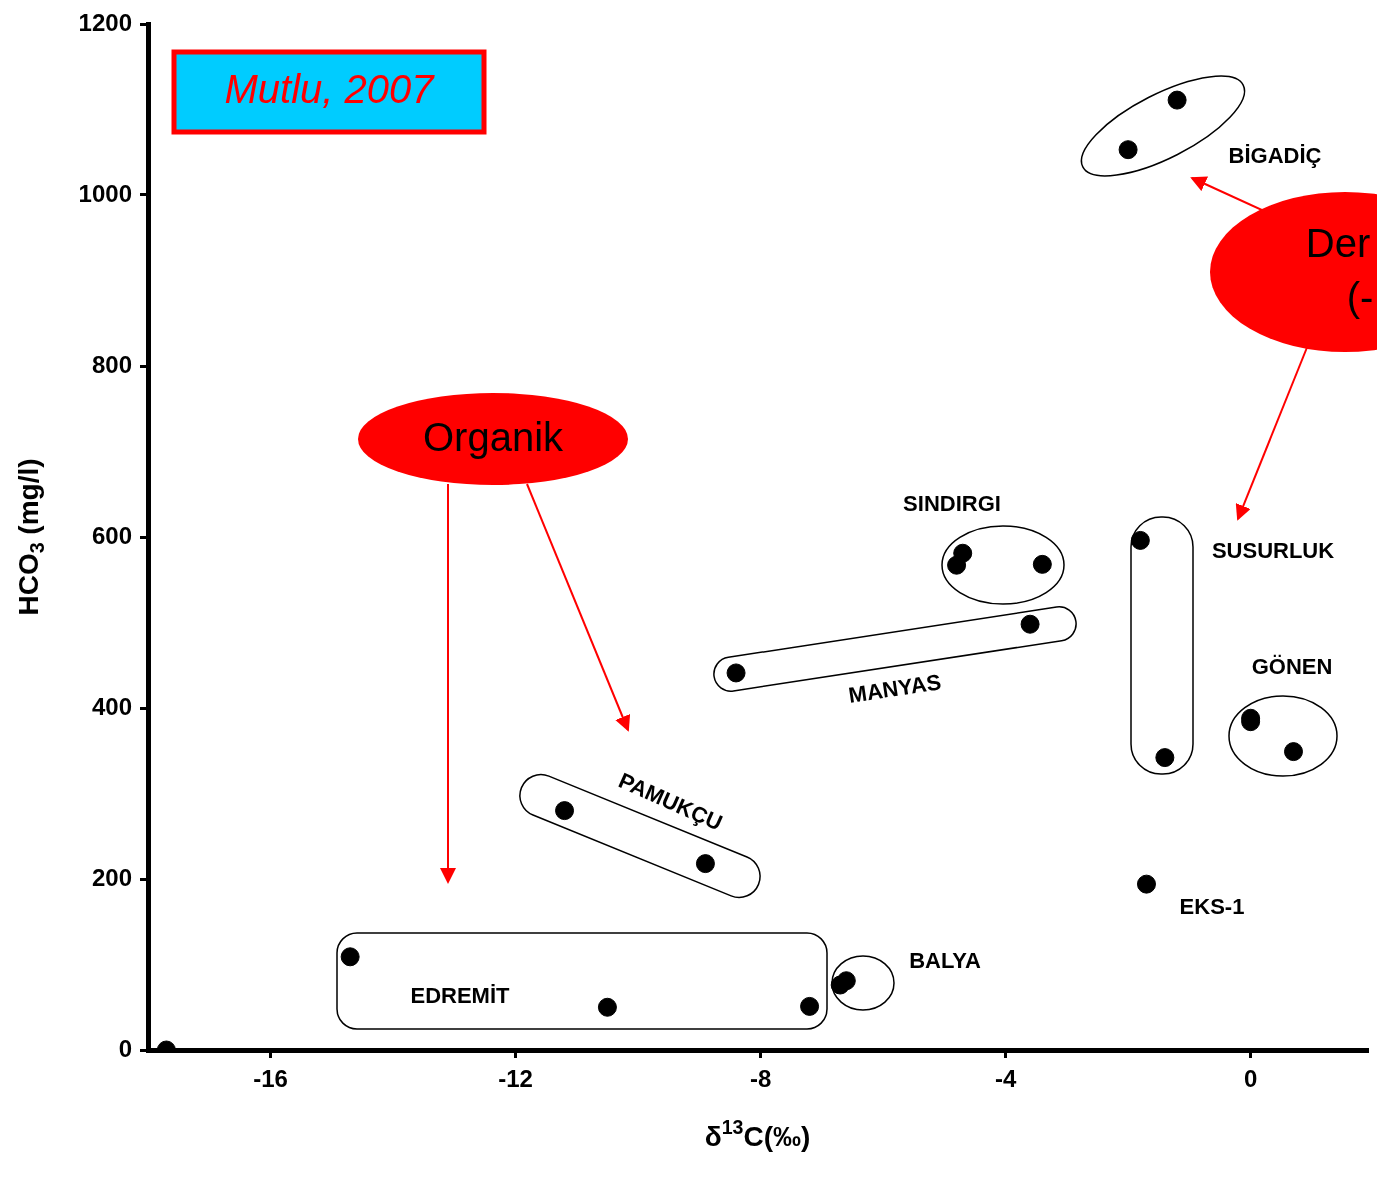 The height and width of the screenshot is (1199, 1377). What do you see at coordinates (1250, 1079) in the screenshot?
I see `x-tick-label: 0` at bounding box center [1250, 1079].